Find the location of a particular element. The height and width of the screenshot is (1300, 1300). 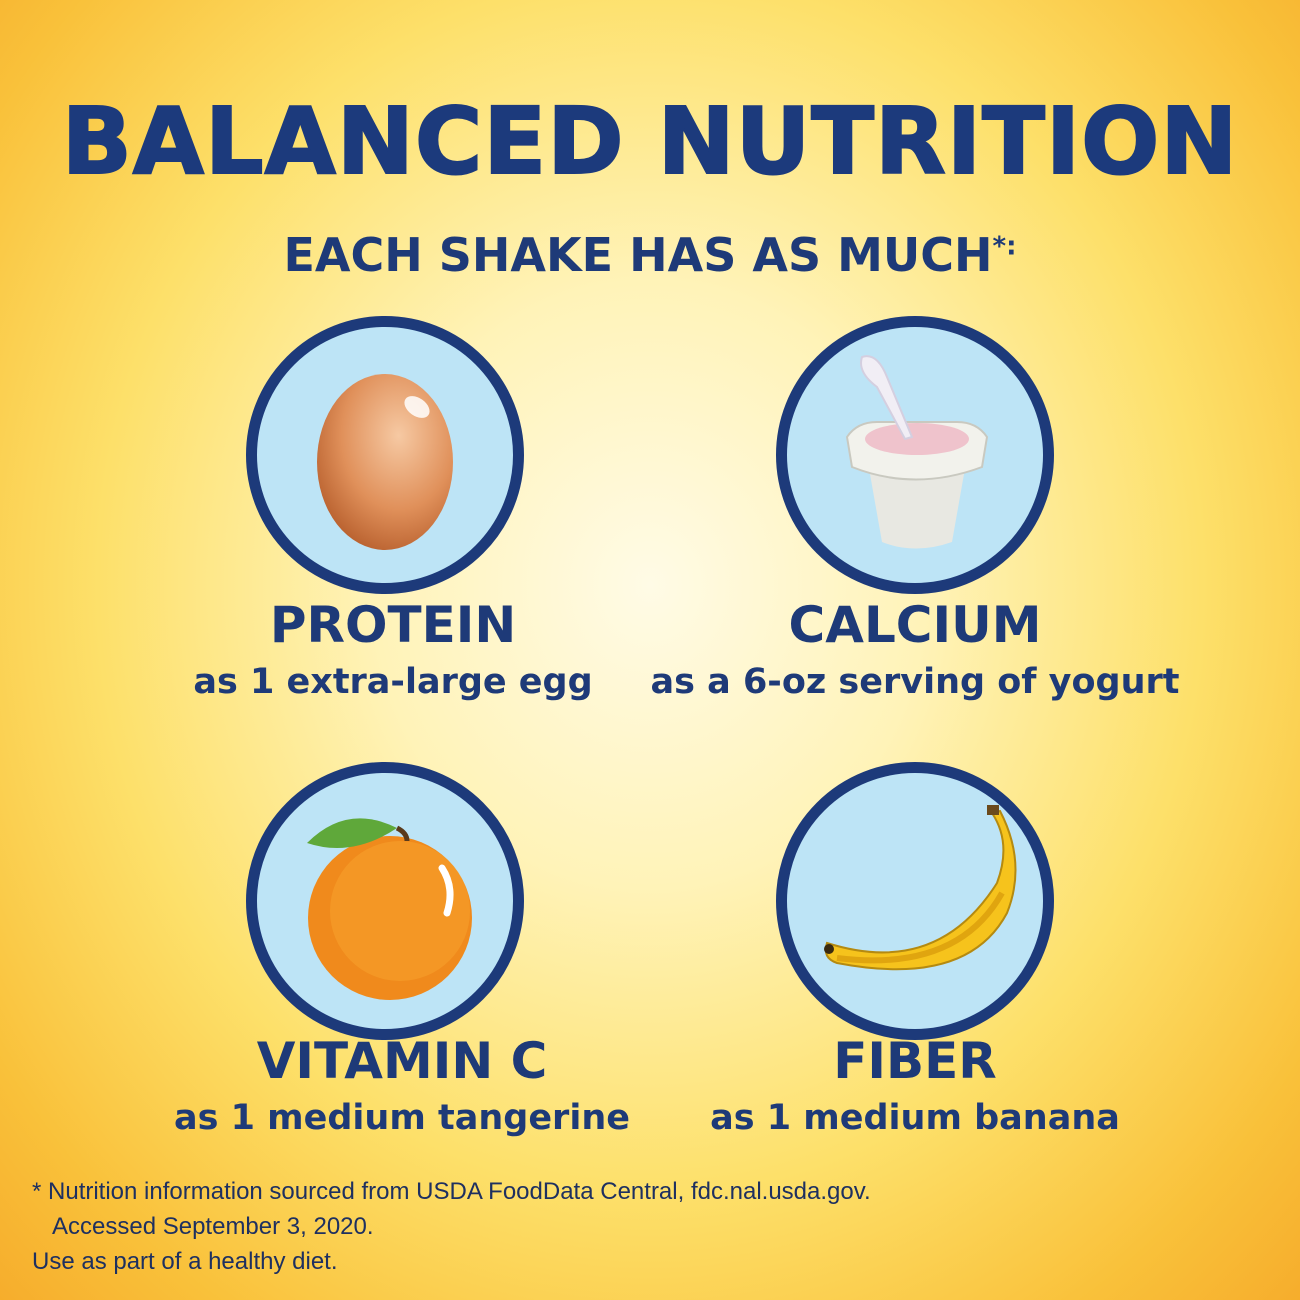

tangerine-icon is located at coordinates (385, 901).